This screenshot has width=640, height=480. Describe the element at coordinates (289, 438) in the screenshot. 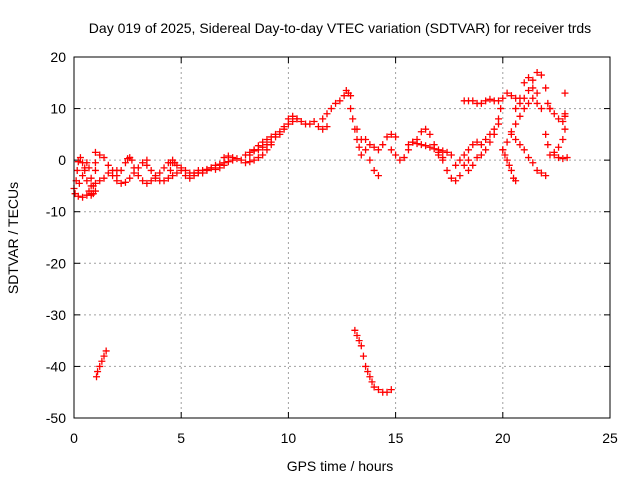

I see `x-tick-label: 10` at that location.